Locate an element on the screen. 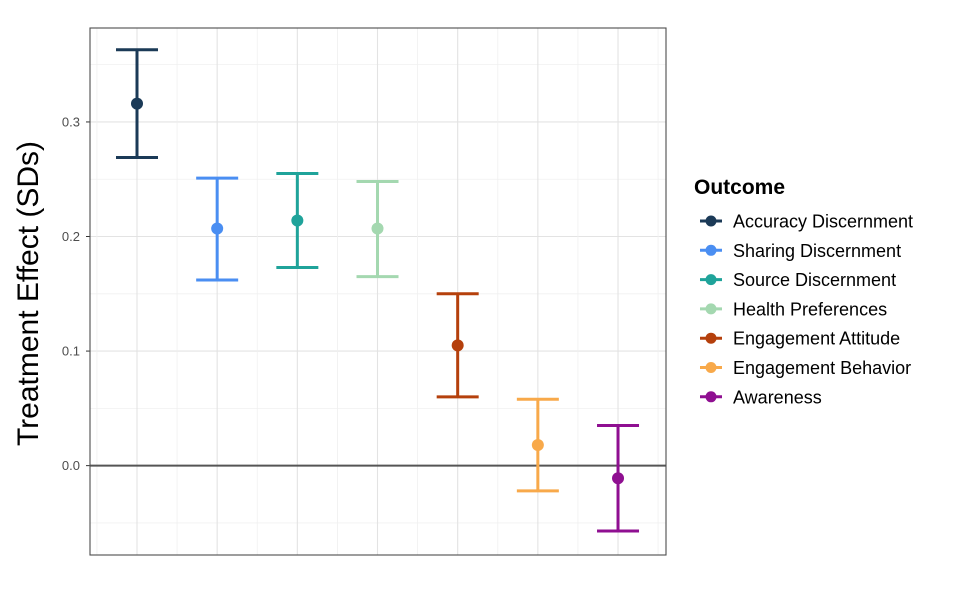 This screenshot has height=609, width=975. y-axis: 0.0 0.1 0.2 0.3 is located at coordinates (76, 293).